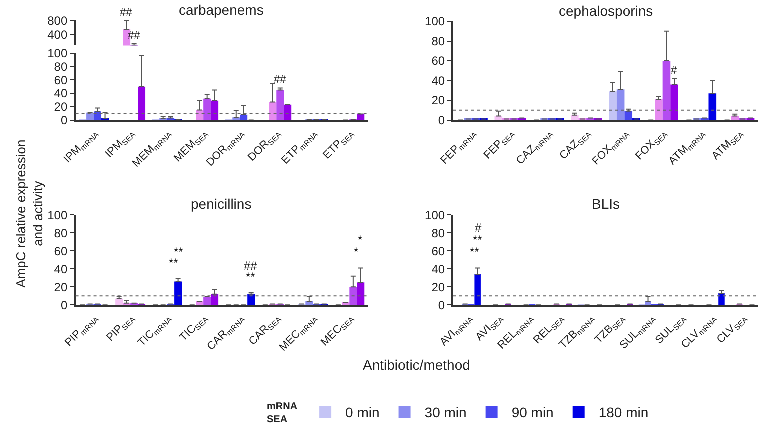 The width and height of the screenshot is (763, 438). What do you see at coordinates (58, 21) in the screenshot?
I see `y-tick-label: 800` at bounding box center [58, 21].